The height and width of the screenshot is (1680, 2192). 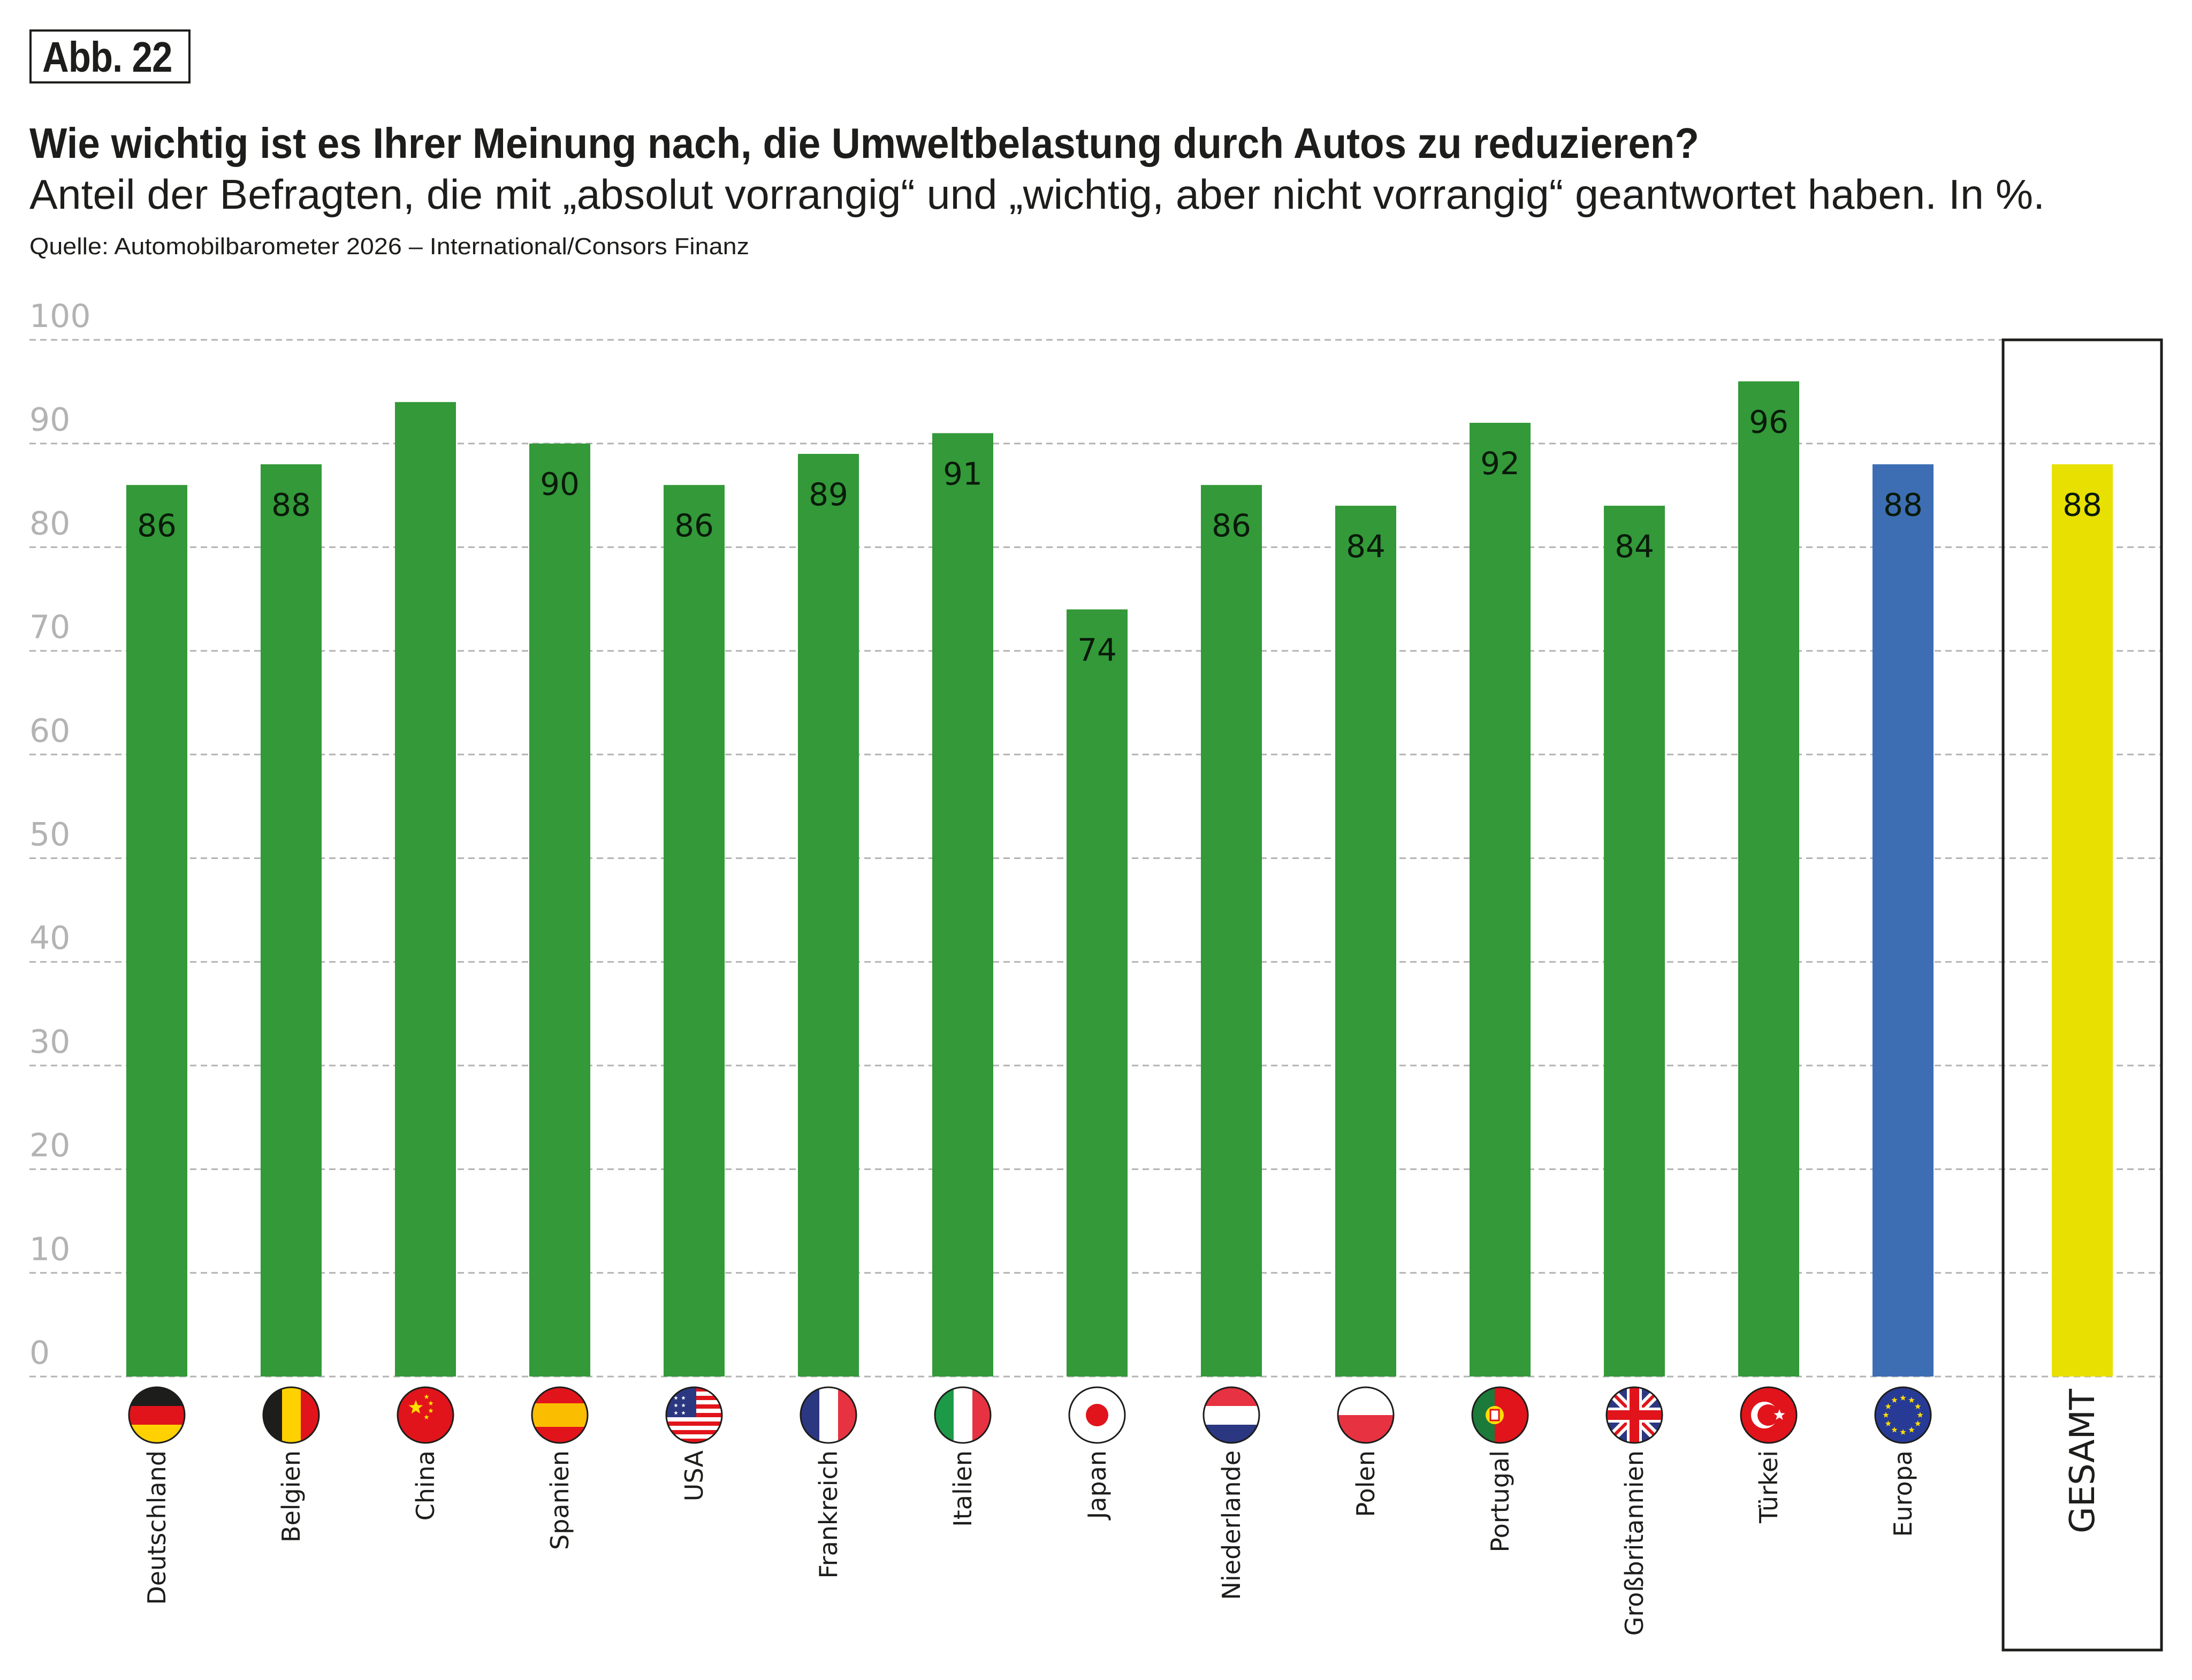 What do you see at coordinates (1768, 1487) in the screenshot?
I see `x-axis-label: Türkei` at bounding box center [1768, 1487].